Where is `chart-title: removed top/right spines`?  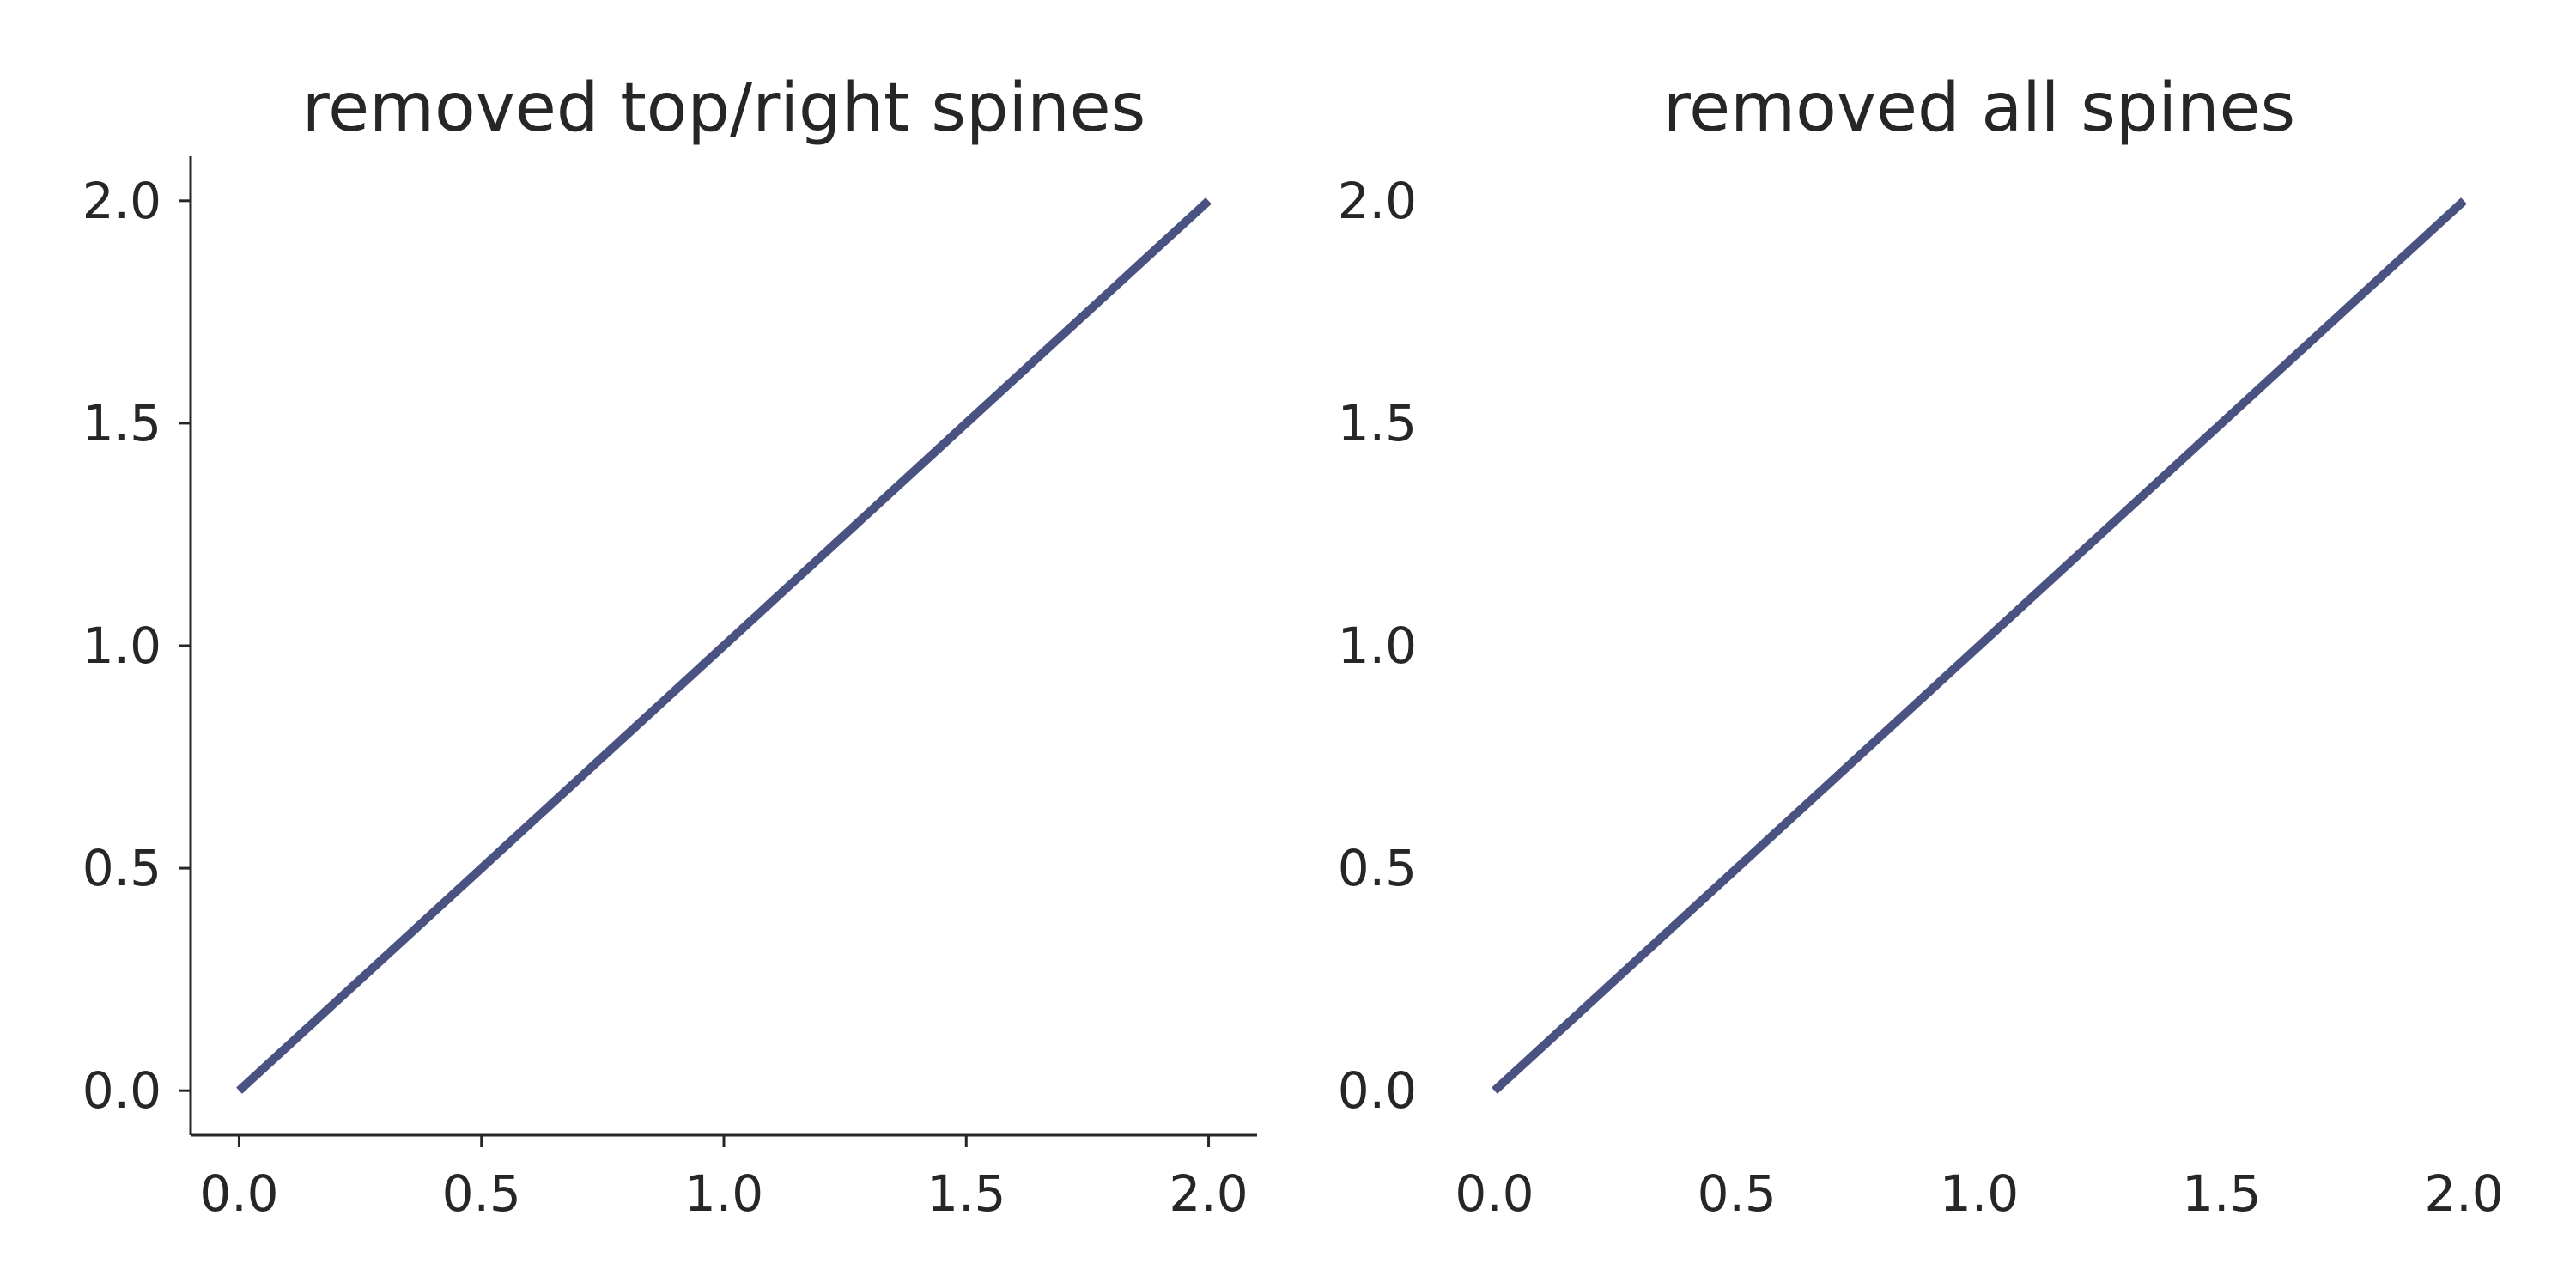 chart-title: removed top/right spines is located at coordinates (724, 109).